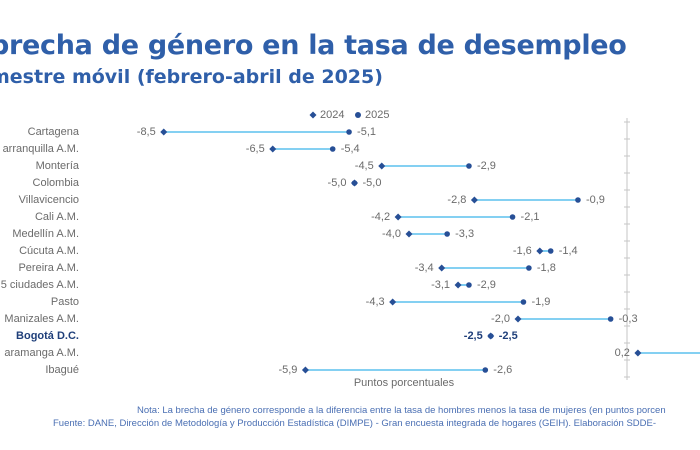 The width and height of the screenshot is (700, 450). What do you see at coordinates (464, 234) in the screenshot?
I see `data-label: -3,3` at bounding box center [464, 234].